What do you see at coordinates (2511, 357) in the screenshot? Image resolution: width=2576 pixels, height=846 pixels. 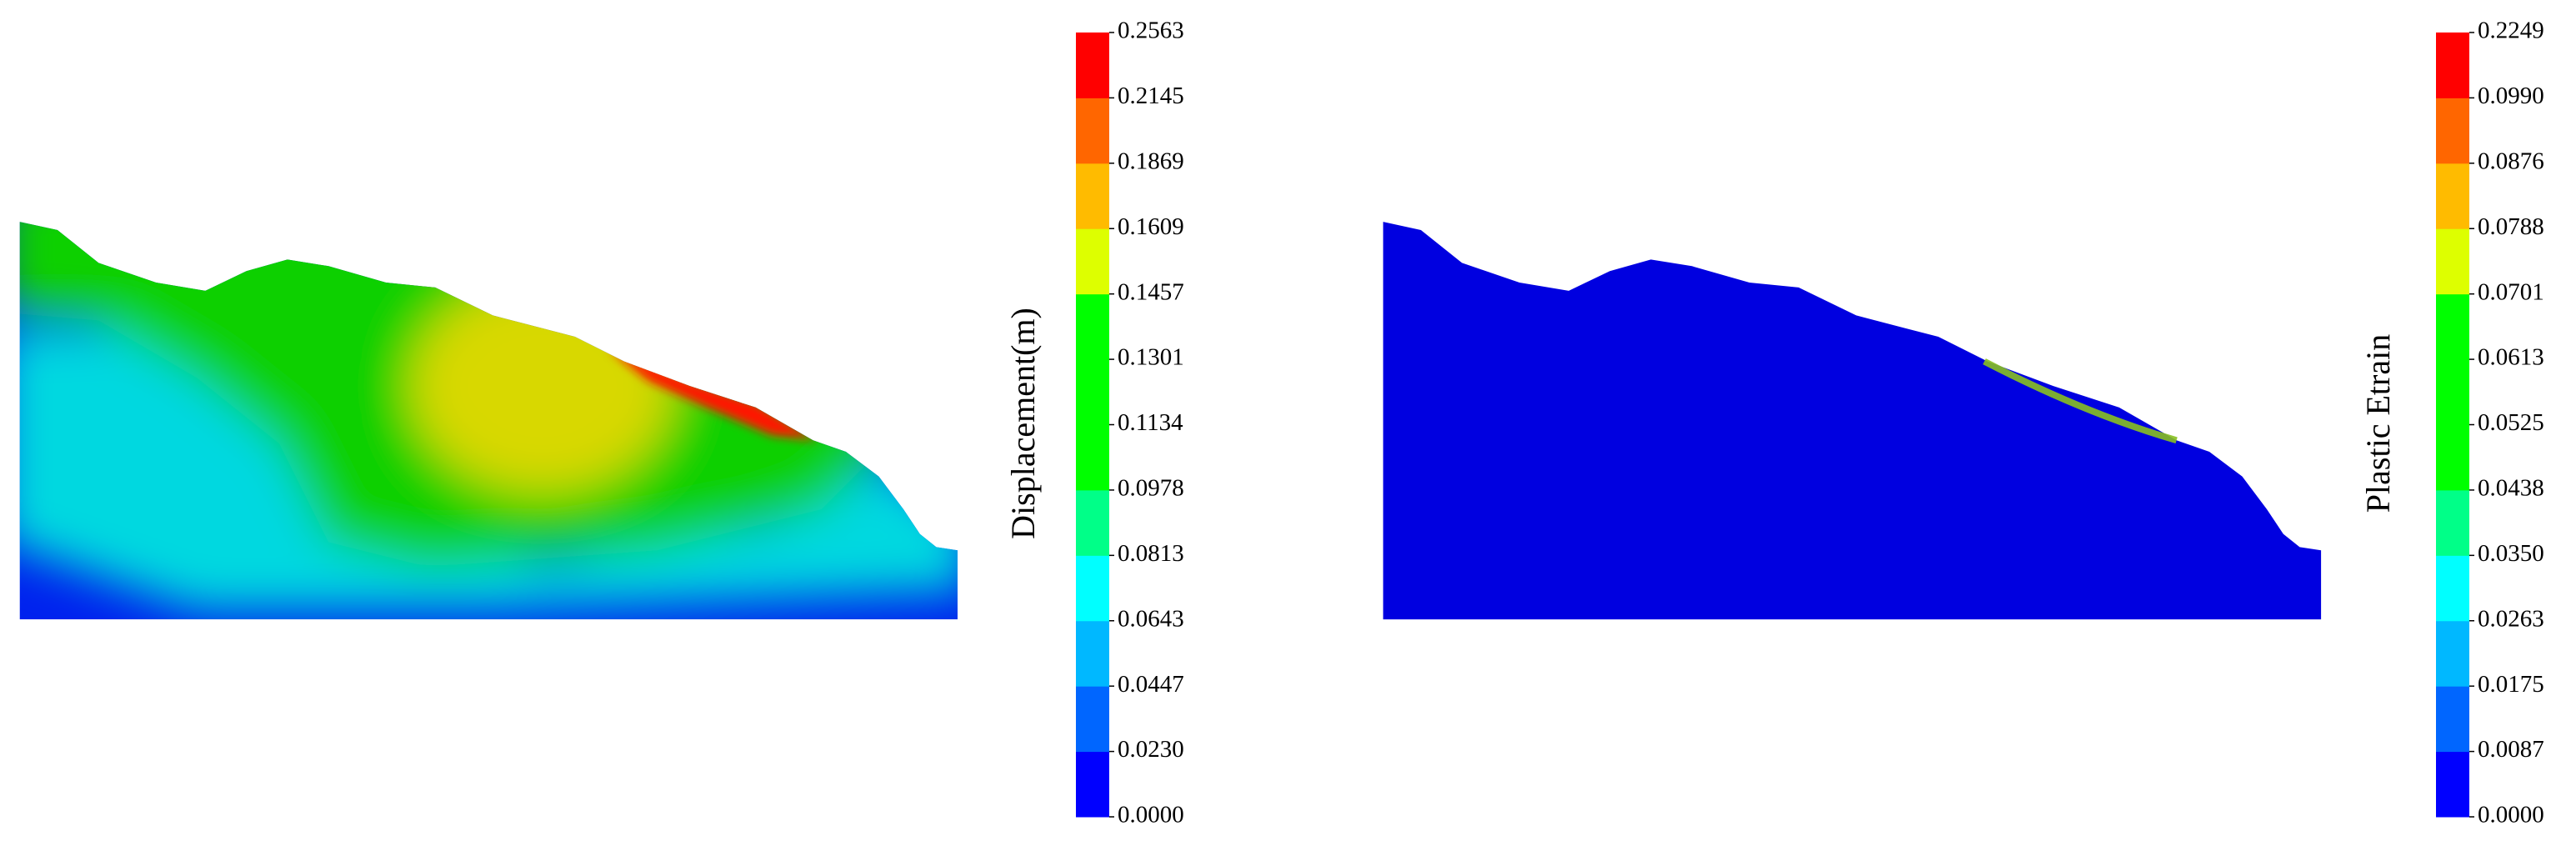 I see `colorbar-tick-label: 0.0613` at bounding box center [2511, 357].